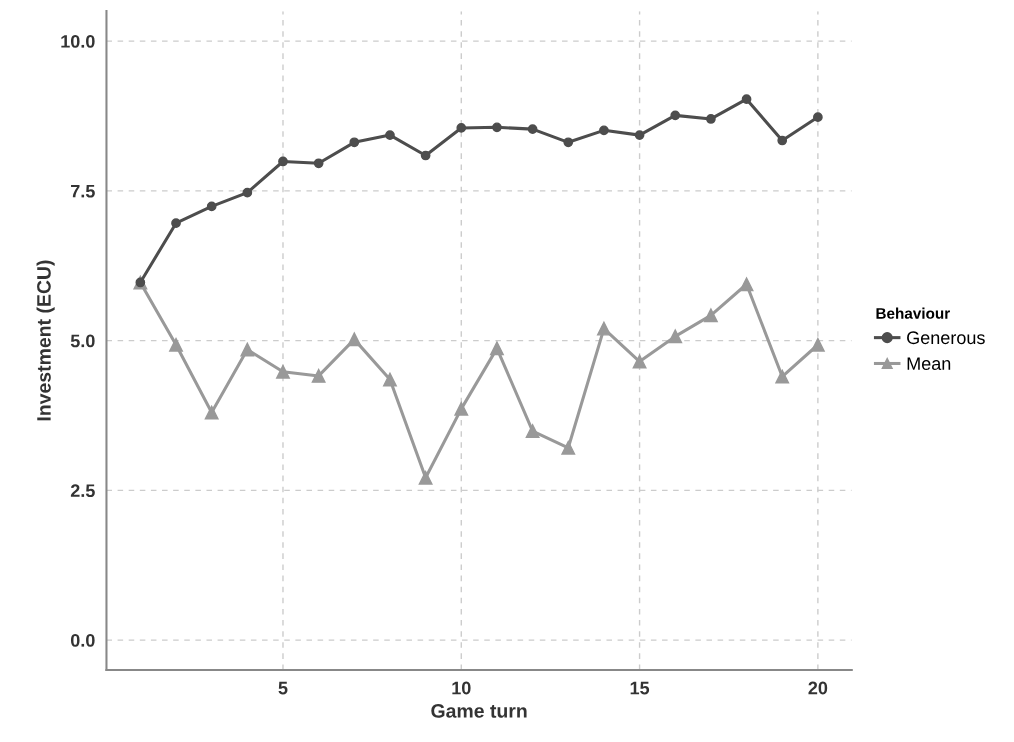  I want to click on legend-label: Mean, so click(929, 363).